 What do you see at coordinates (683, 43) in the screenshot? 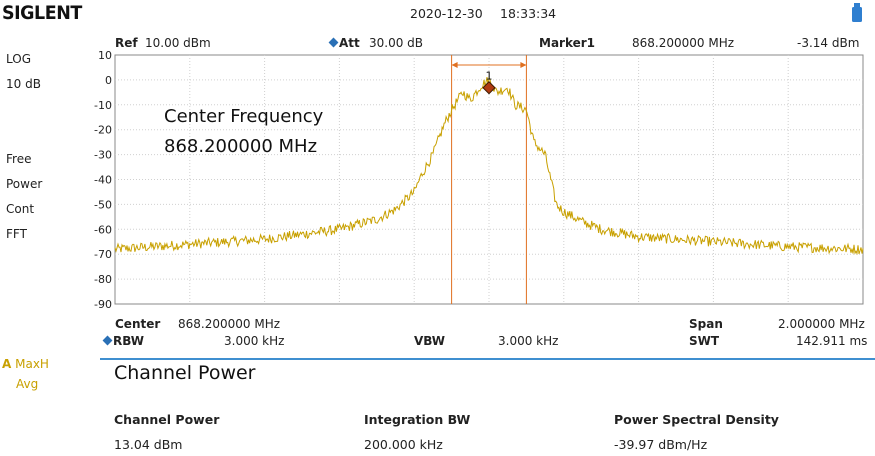
I see `marker-frequency: 868.200000 MHz` at bounding box center [683, 43].